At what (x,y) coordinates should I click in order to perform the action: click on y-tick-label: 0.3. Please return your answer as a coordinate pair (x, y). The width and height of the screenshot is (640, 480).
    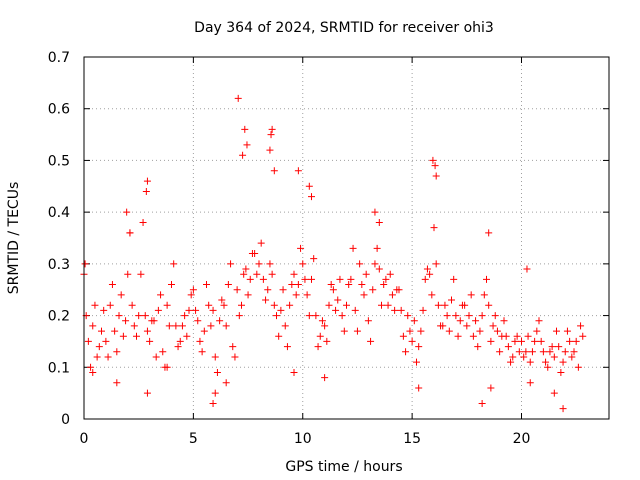
    Looking at the image, I should click on (59, 265).